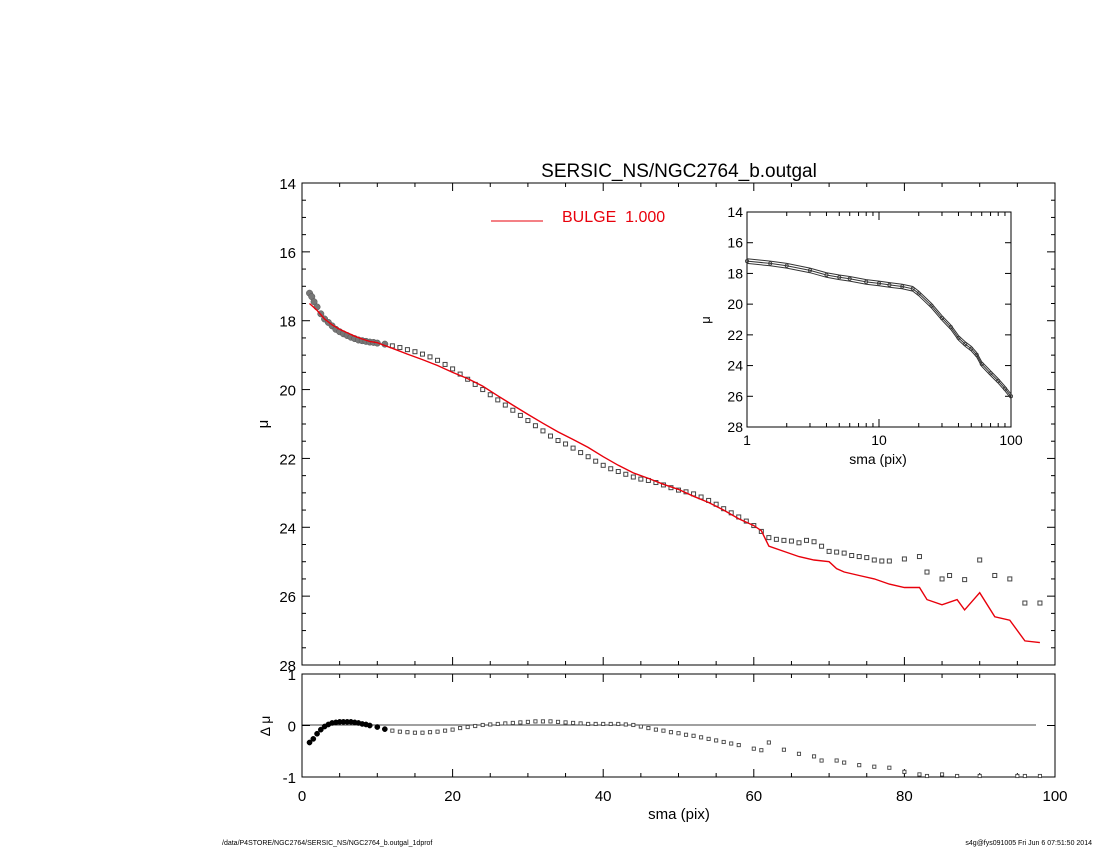 Image resolution: width=1100 pixels, height=850 pixels. Describe the element at coordinates (735, 304) in the screenshot. I see `inset-y-tick-label: 20` at that location.